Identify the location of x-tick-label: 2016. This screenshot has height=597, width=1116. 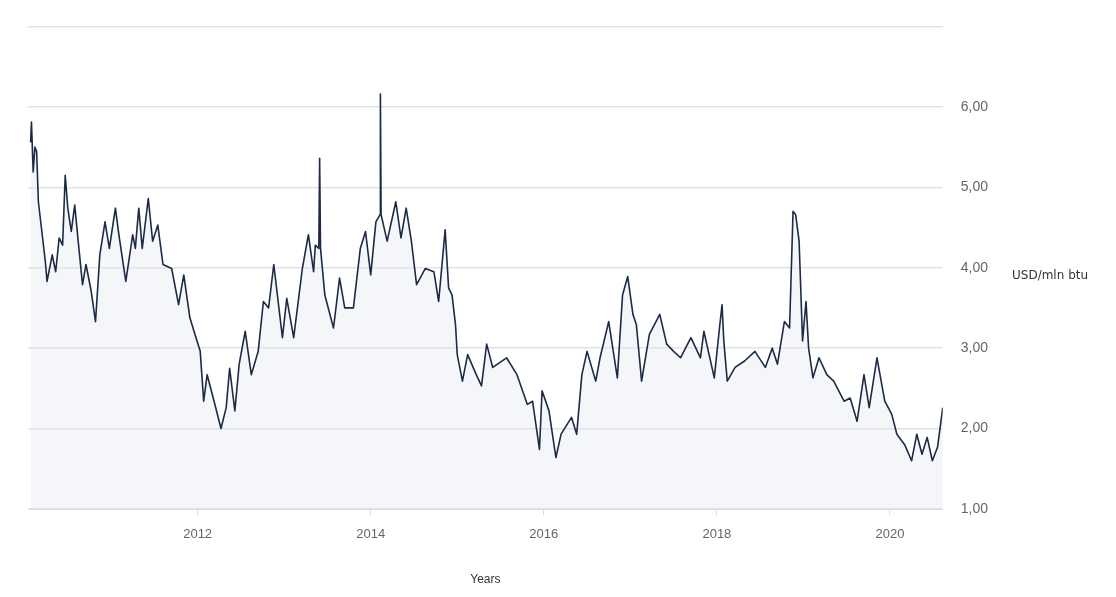
(544, 534).